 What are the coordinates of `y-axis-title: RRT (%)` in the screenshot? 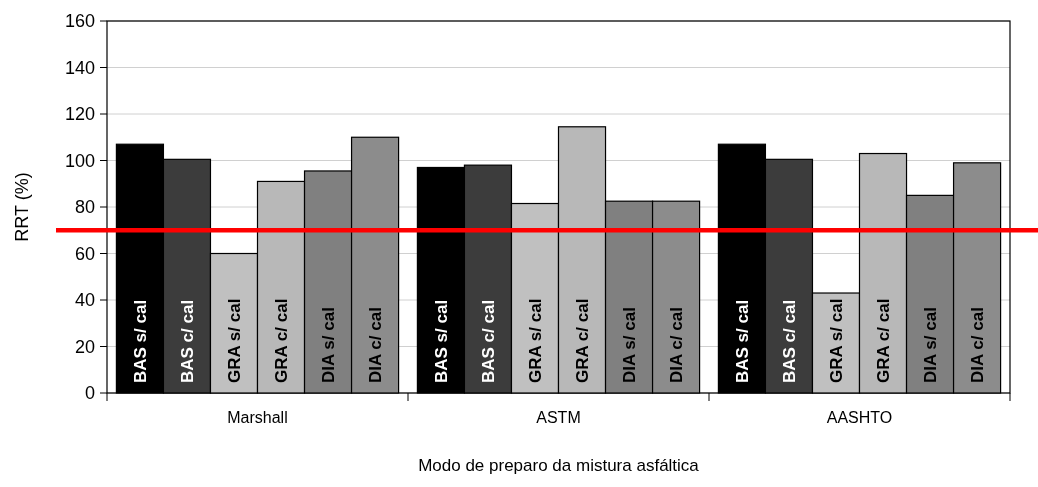 It's located at (22, 207).